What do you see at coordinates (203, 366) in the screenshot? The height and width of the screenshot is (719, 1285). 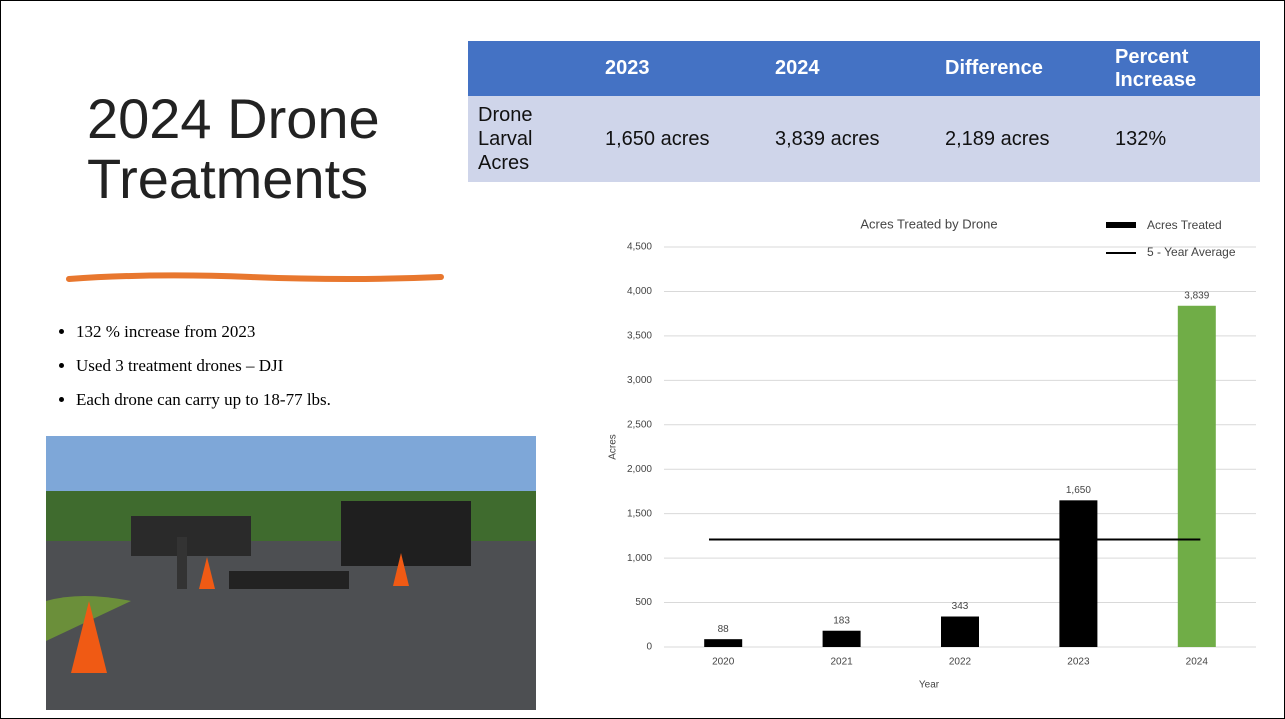 I see `bullet: Used 3 treatment drones – DJI` at bounding box center [203, 366].